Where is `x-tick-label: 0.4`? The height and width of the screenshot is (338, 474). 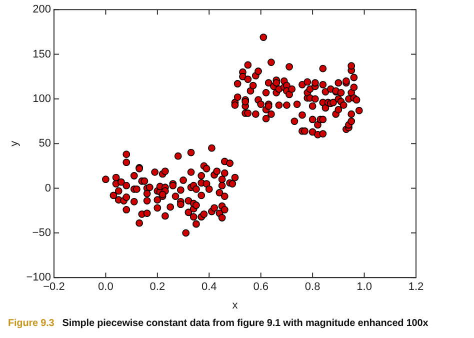
x-tick-label: 0.4 is located at coordinates (209, 287).